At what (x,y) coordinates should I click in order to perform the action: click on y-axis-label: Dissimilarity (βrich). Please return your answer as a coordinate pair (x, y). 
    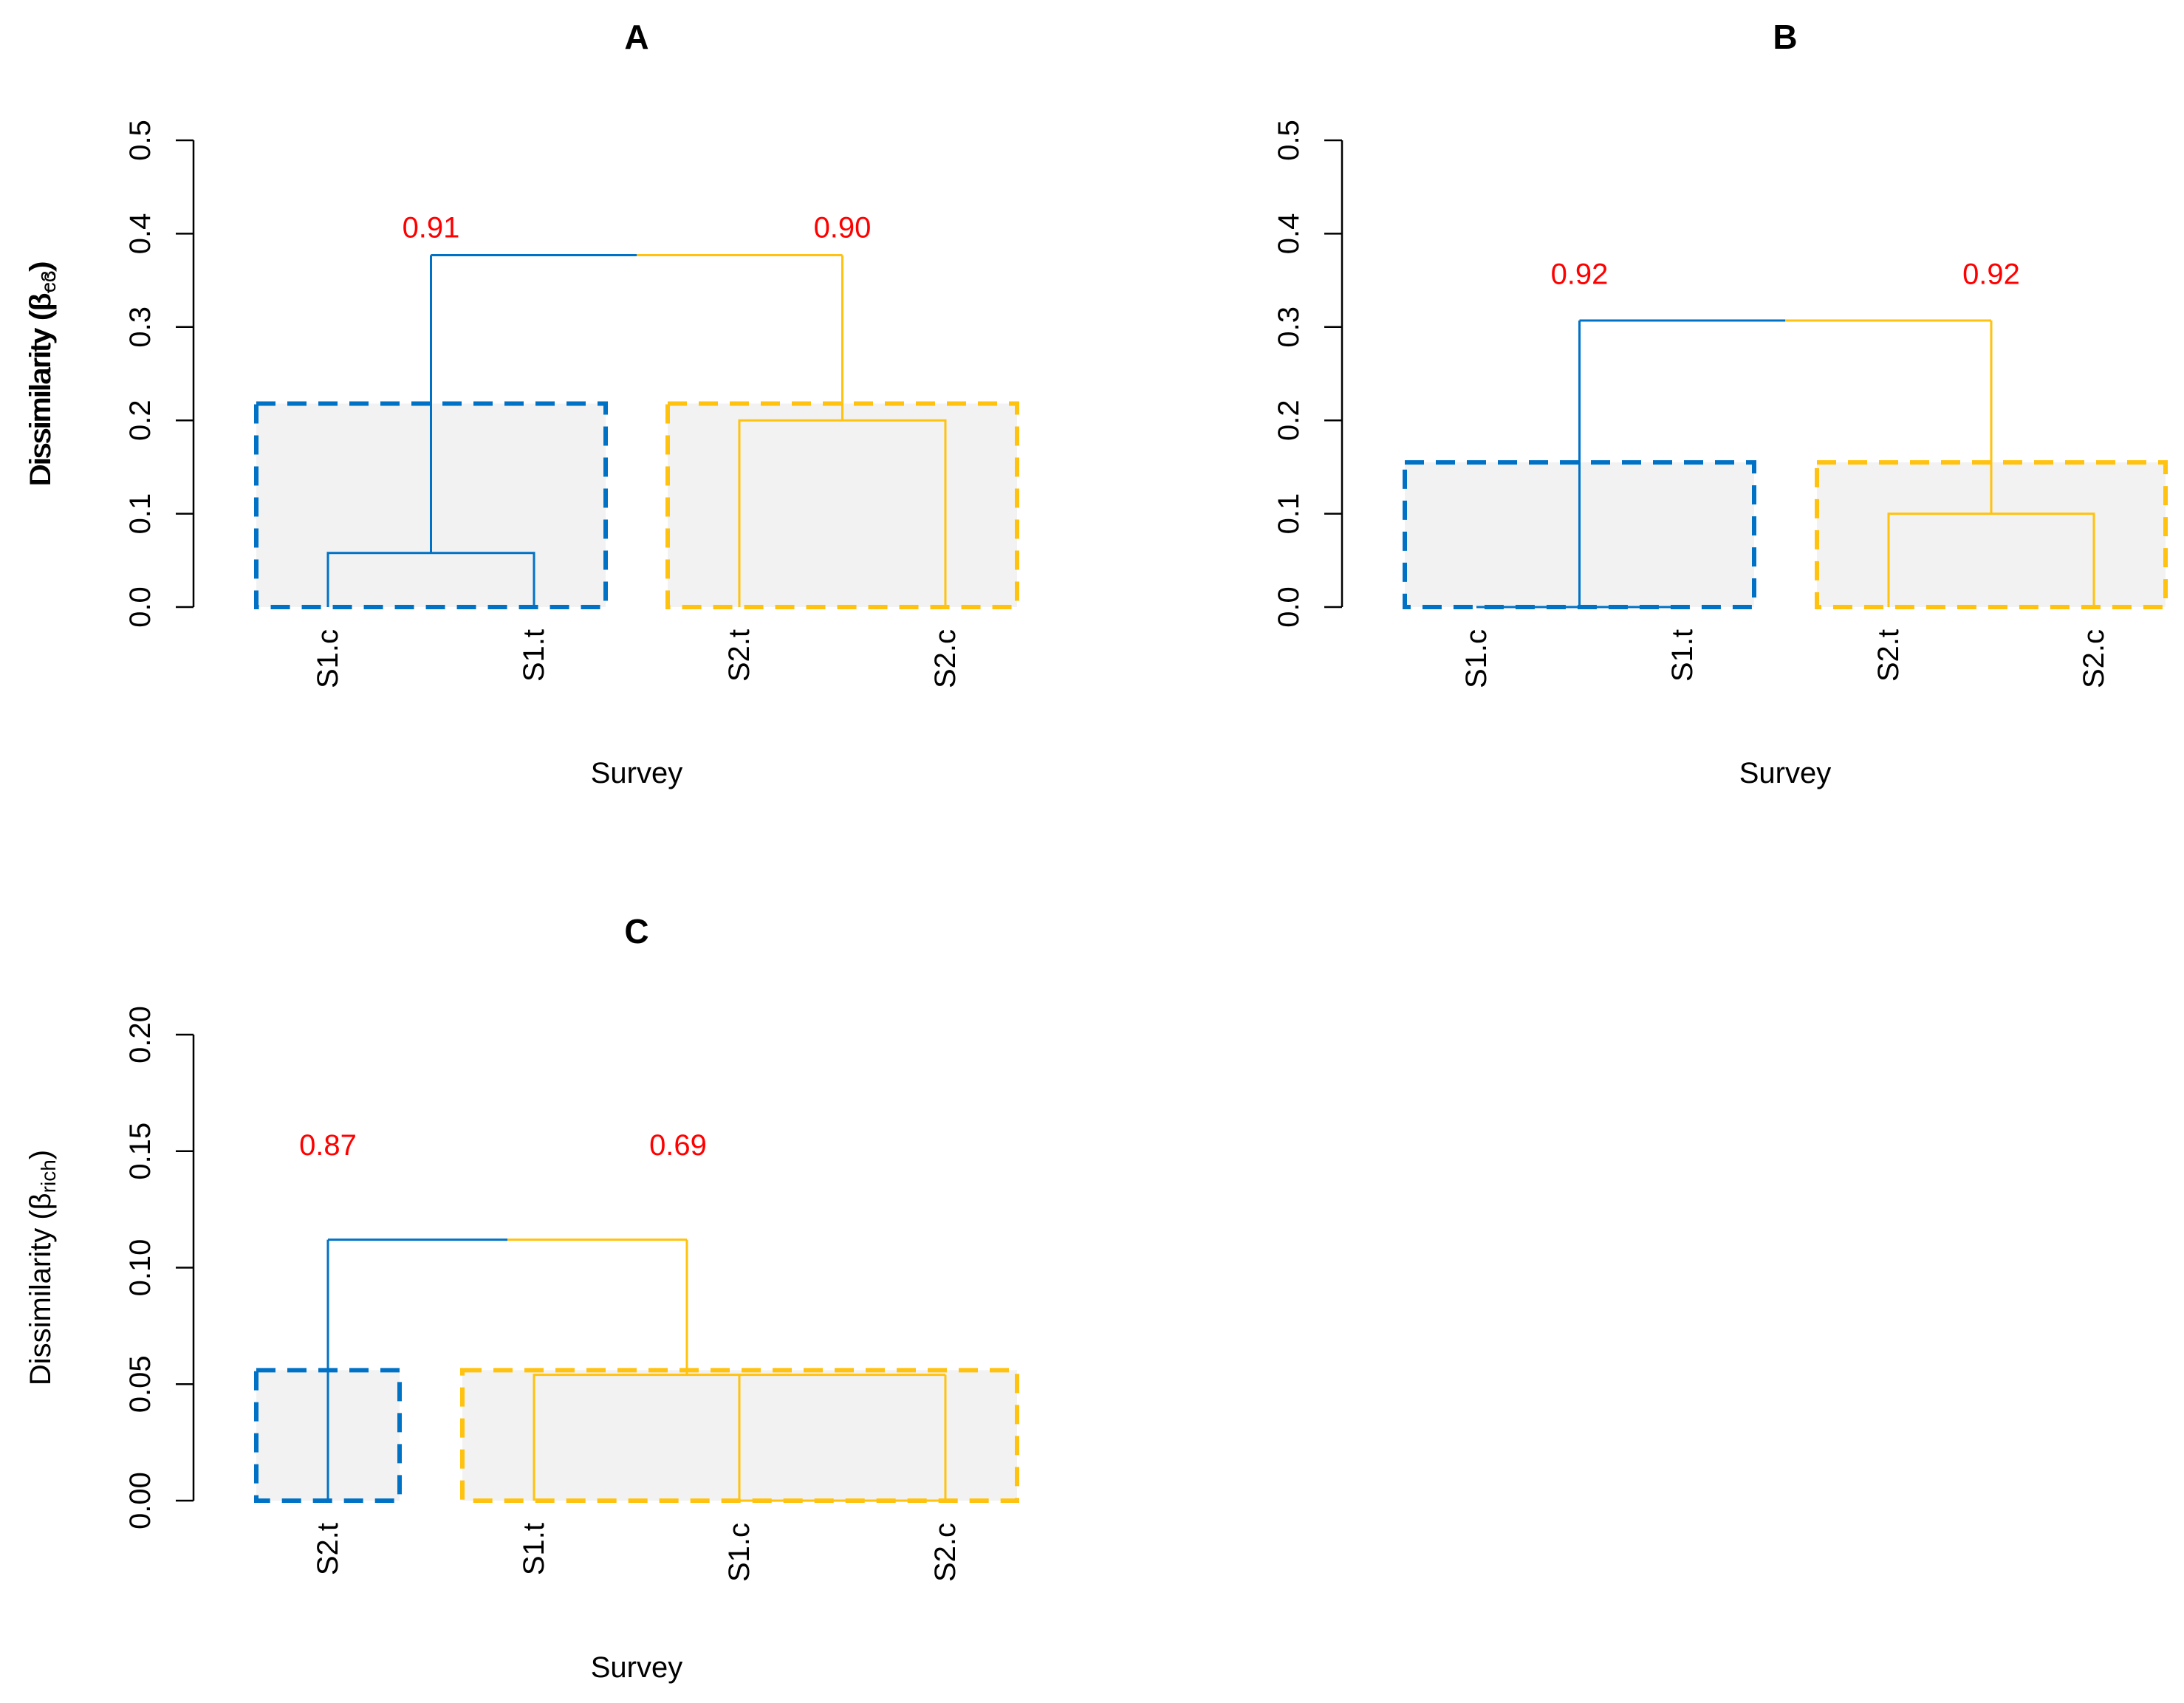
    Looking at the image, I should click on (42, 1267).